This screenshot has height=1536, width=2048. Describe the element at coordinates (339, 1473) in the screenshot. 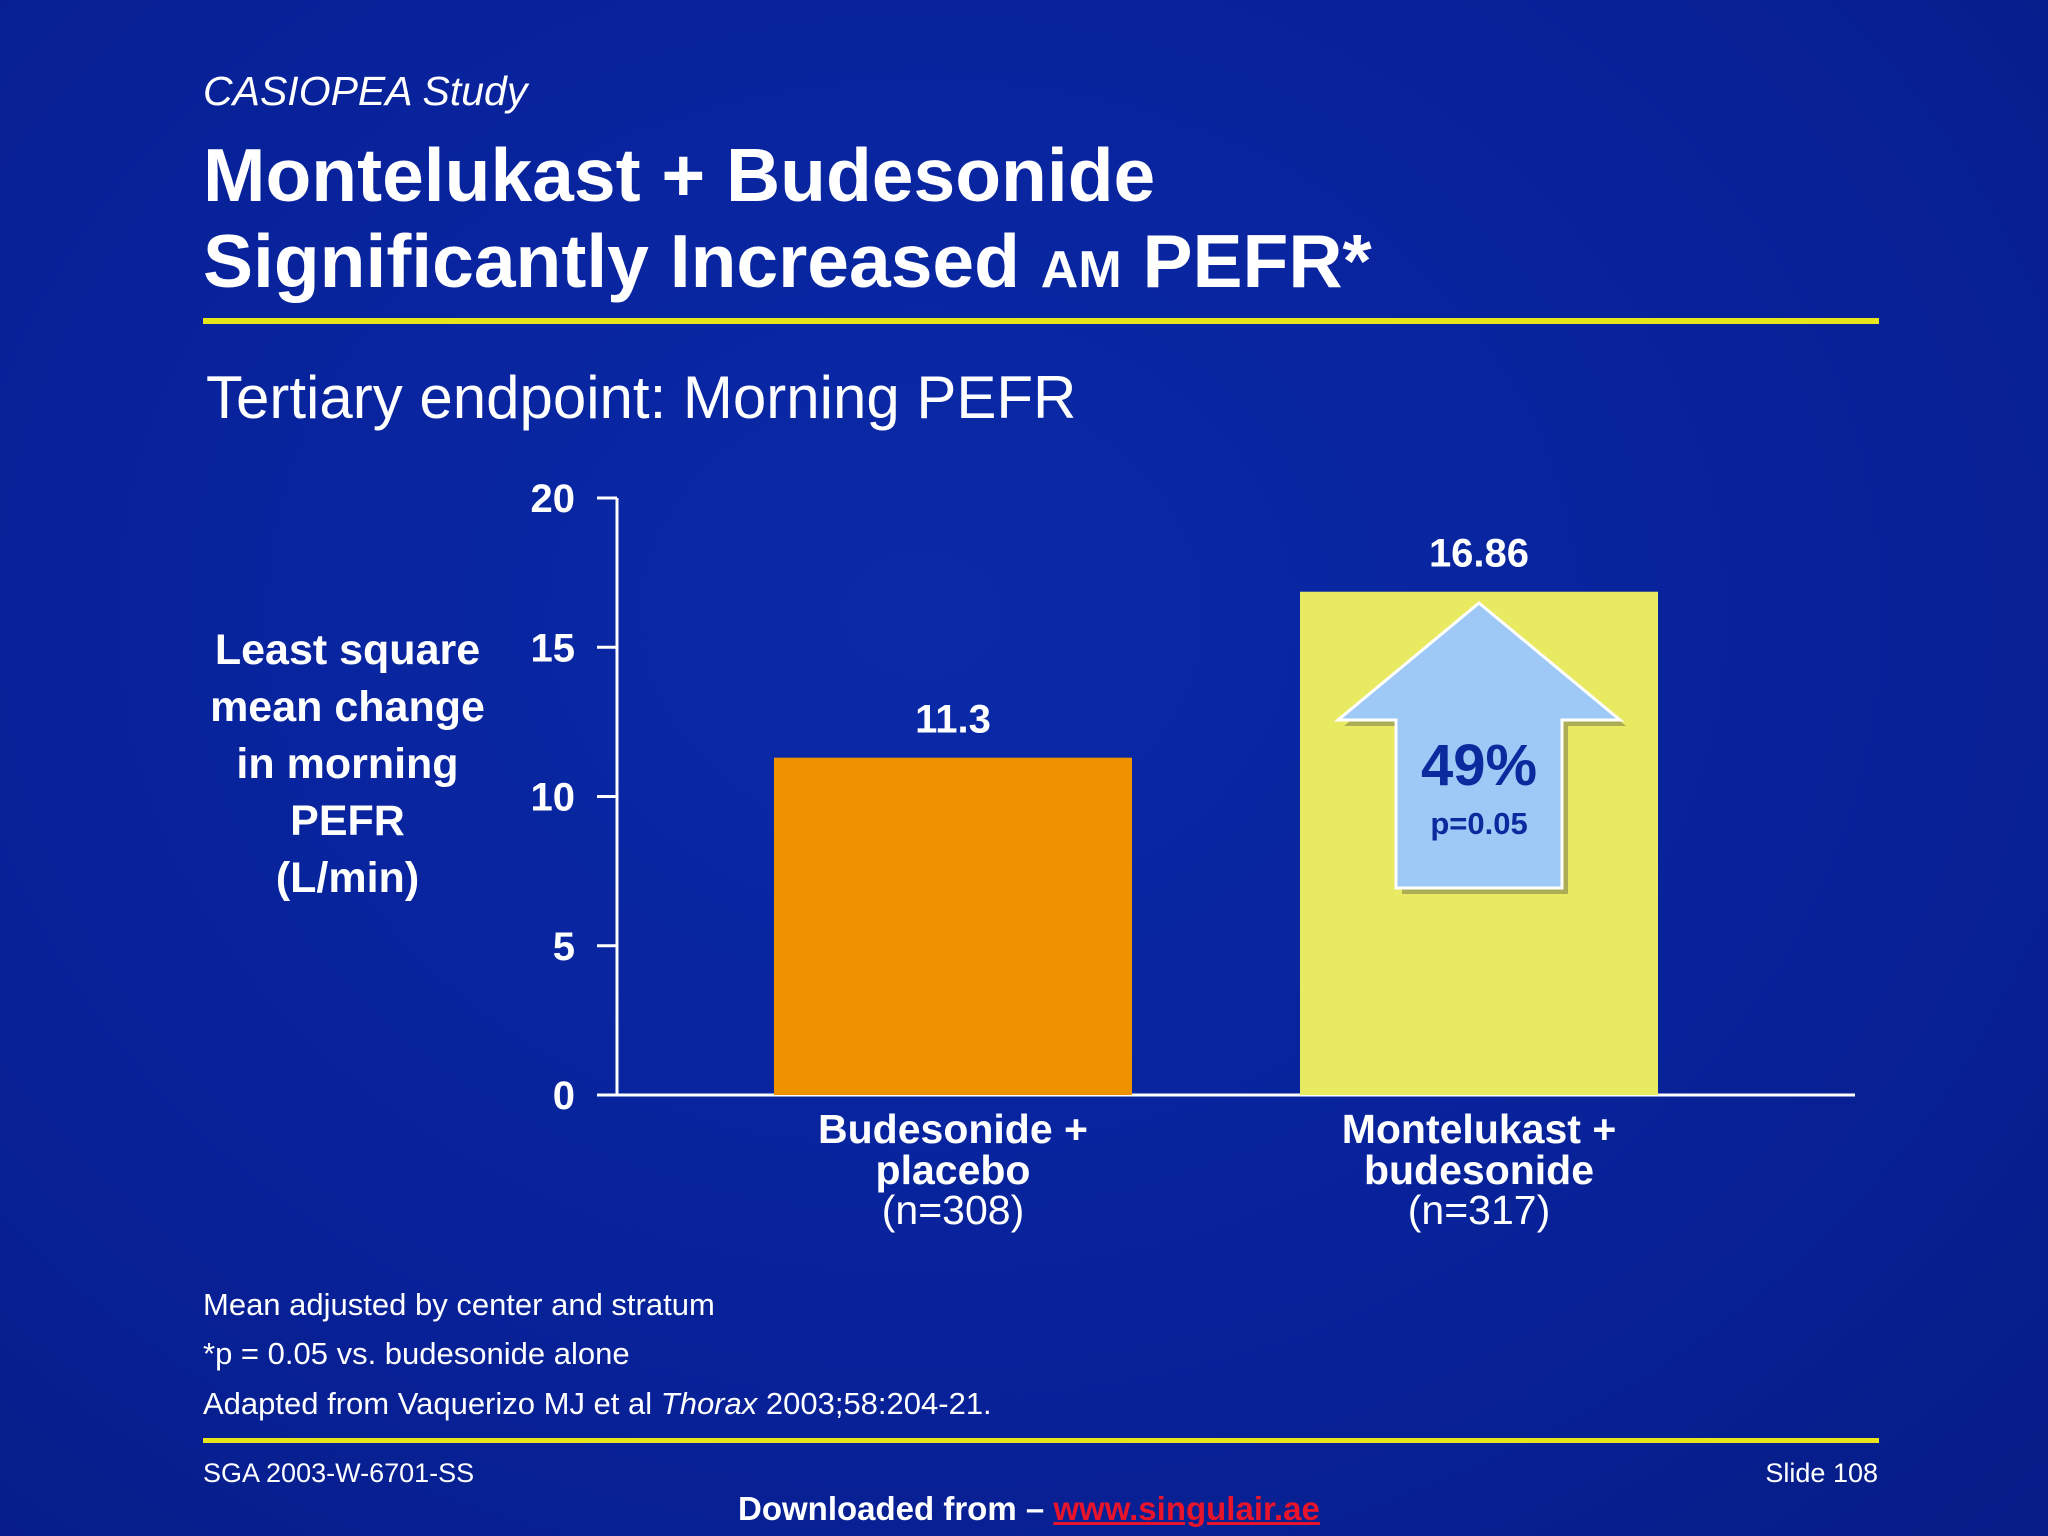

I see `document-code: SGA 2003-W-6701-SS` at that location.